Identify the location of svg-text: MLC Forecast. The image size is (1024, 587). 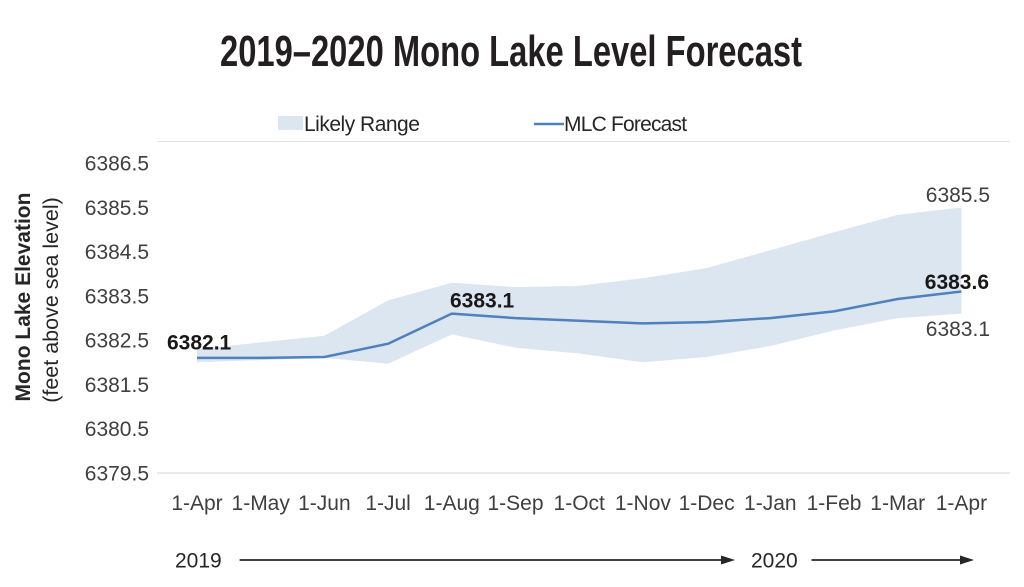
(625, 124).